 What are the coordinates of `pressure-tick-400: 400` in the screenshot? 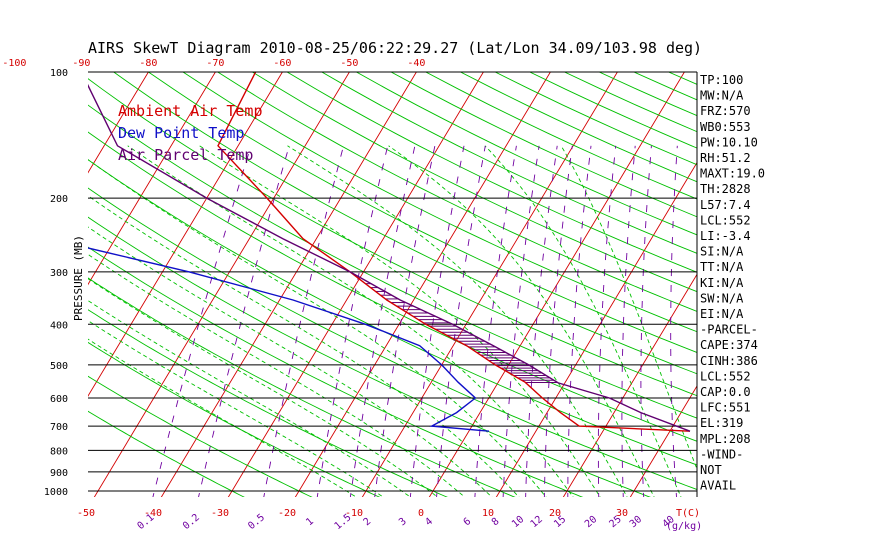 It's located at (59, 325).